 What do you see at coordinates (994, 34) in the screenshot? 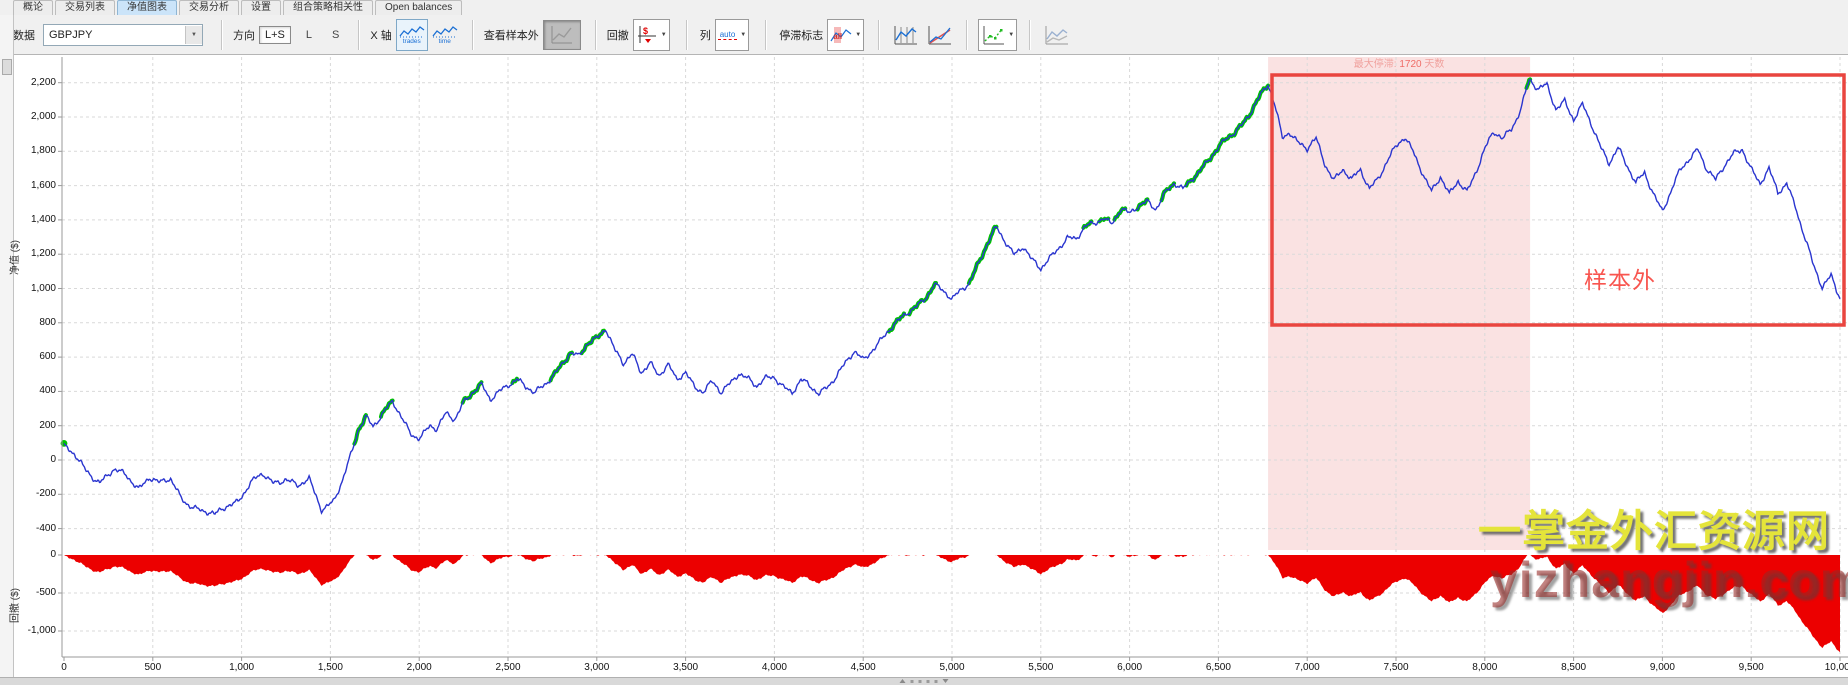
I see `green-dotted-line-icon` at bounding box center [994, 34].